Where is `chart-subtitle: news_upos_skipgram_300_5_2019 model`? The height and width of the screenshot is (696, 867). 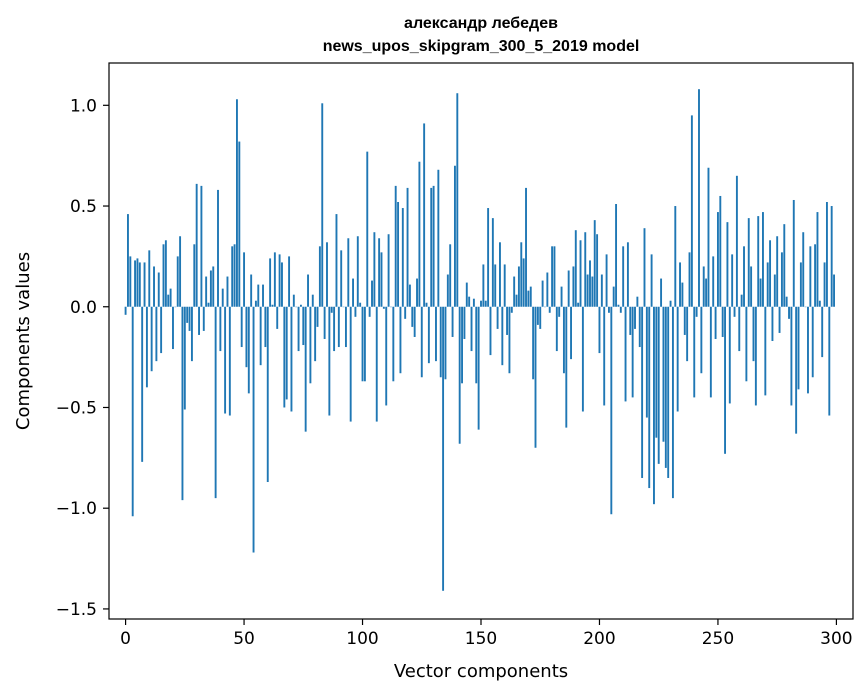 chart-subtitle: news_upos_skipgram_300_5_2019 model is located at coordinates (481, 46).